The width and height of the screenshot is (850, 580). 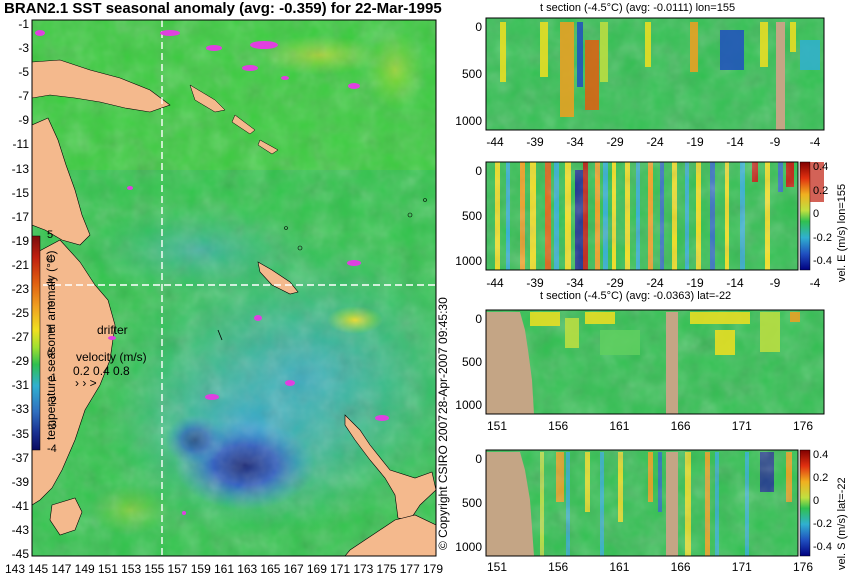 What do you see at coordinates (468, 547) in the screenshot?
I see `panel4-y-tick: 1000` at bounding box center [468, 547].